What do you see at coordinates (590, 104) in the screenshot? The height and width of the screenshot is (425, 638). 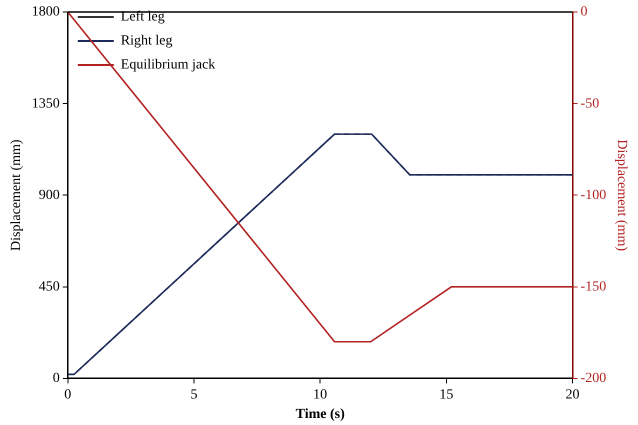 I see `y2-tick-label: -50` at bounding box center [590, 104].